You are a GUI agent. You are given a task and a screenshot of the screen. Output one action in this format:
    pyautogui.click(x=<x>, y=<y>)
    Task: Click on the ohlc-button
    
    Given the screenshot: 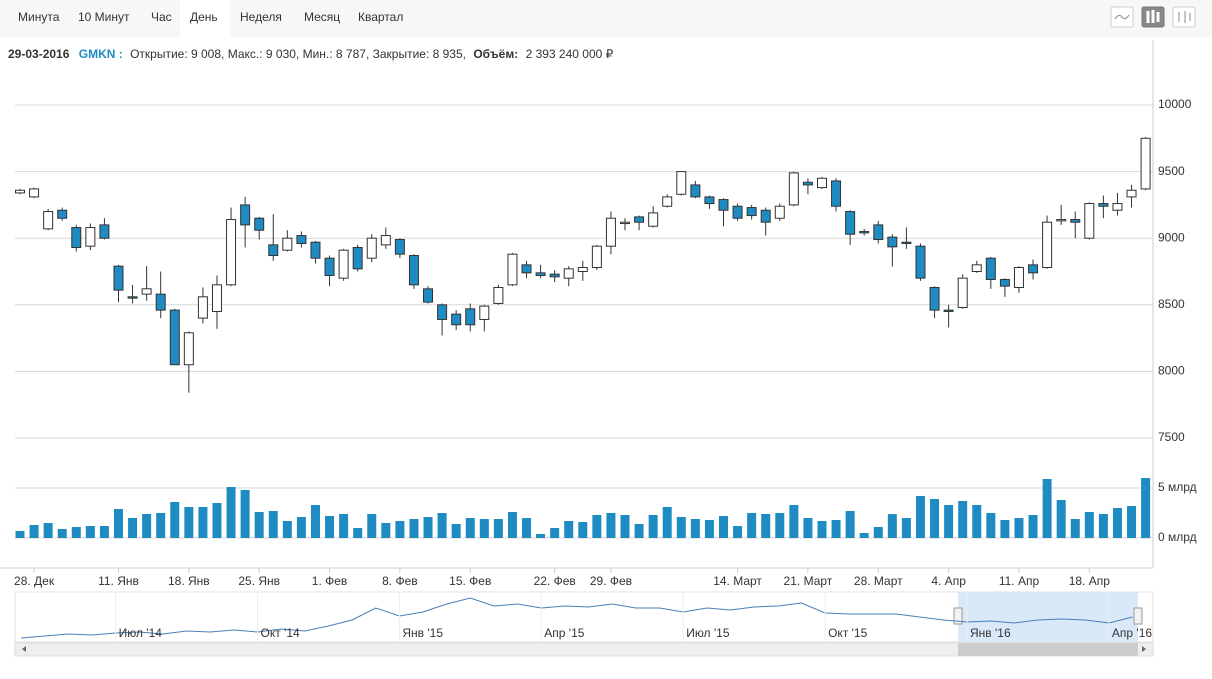 What is the action you would take?
    pyautogui.click(x=1184, y=17)
    